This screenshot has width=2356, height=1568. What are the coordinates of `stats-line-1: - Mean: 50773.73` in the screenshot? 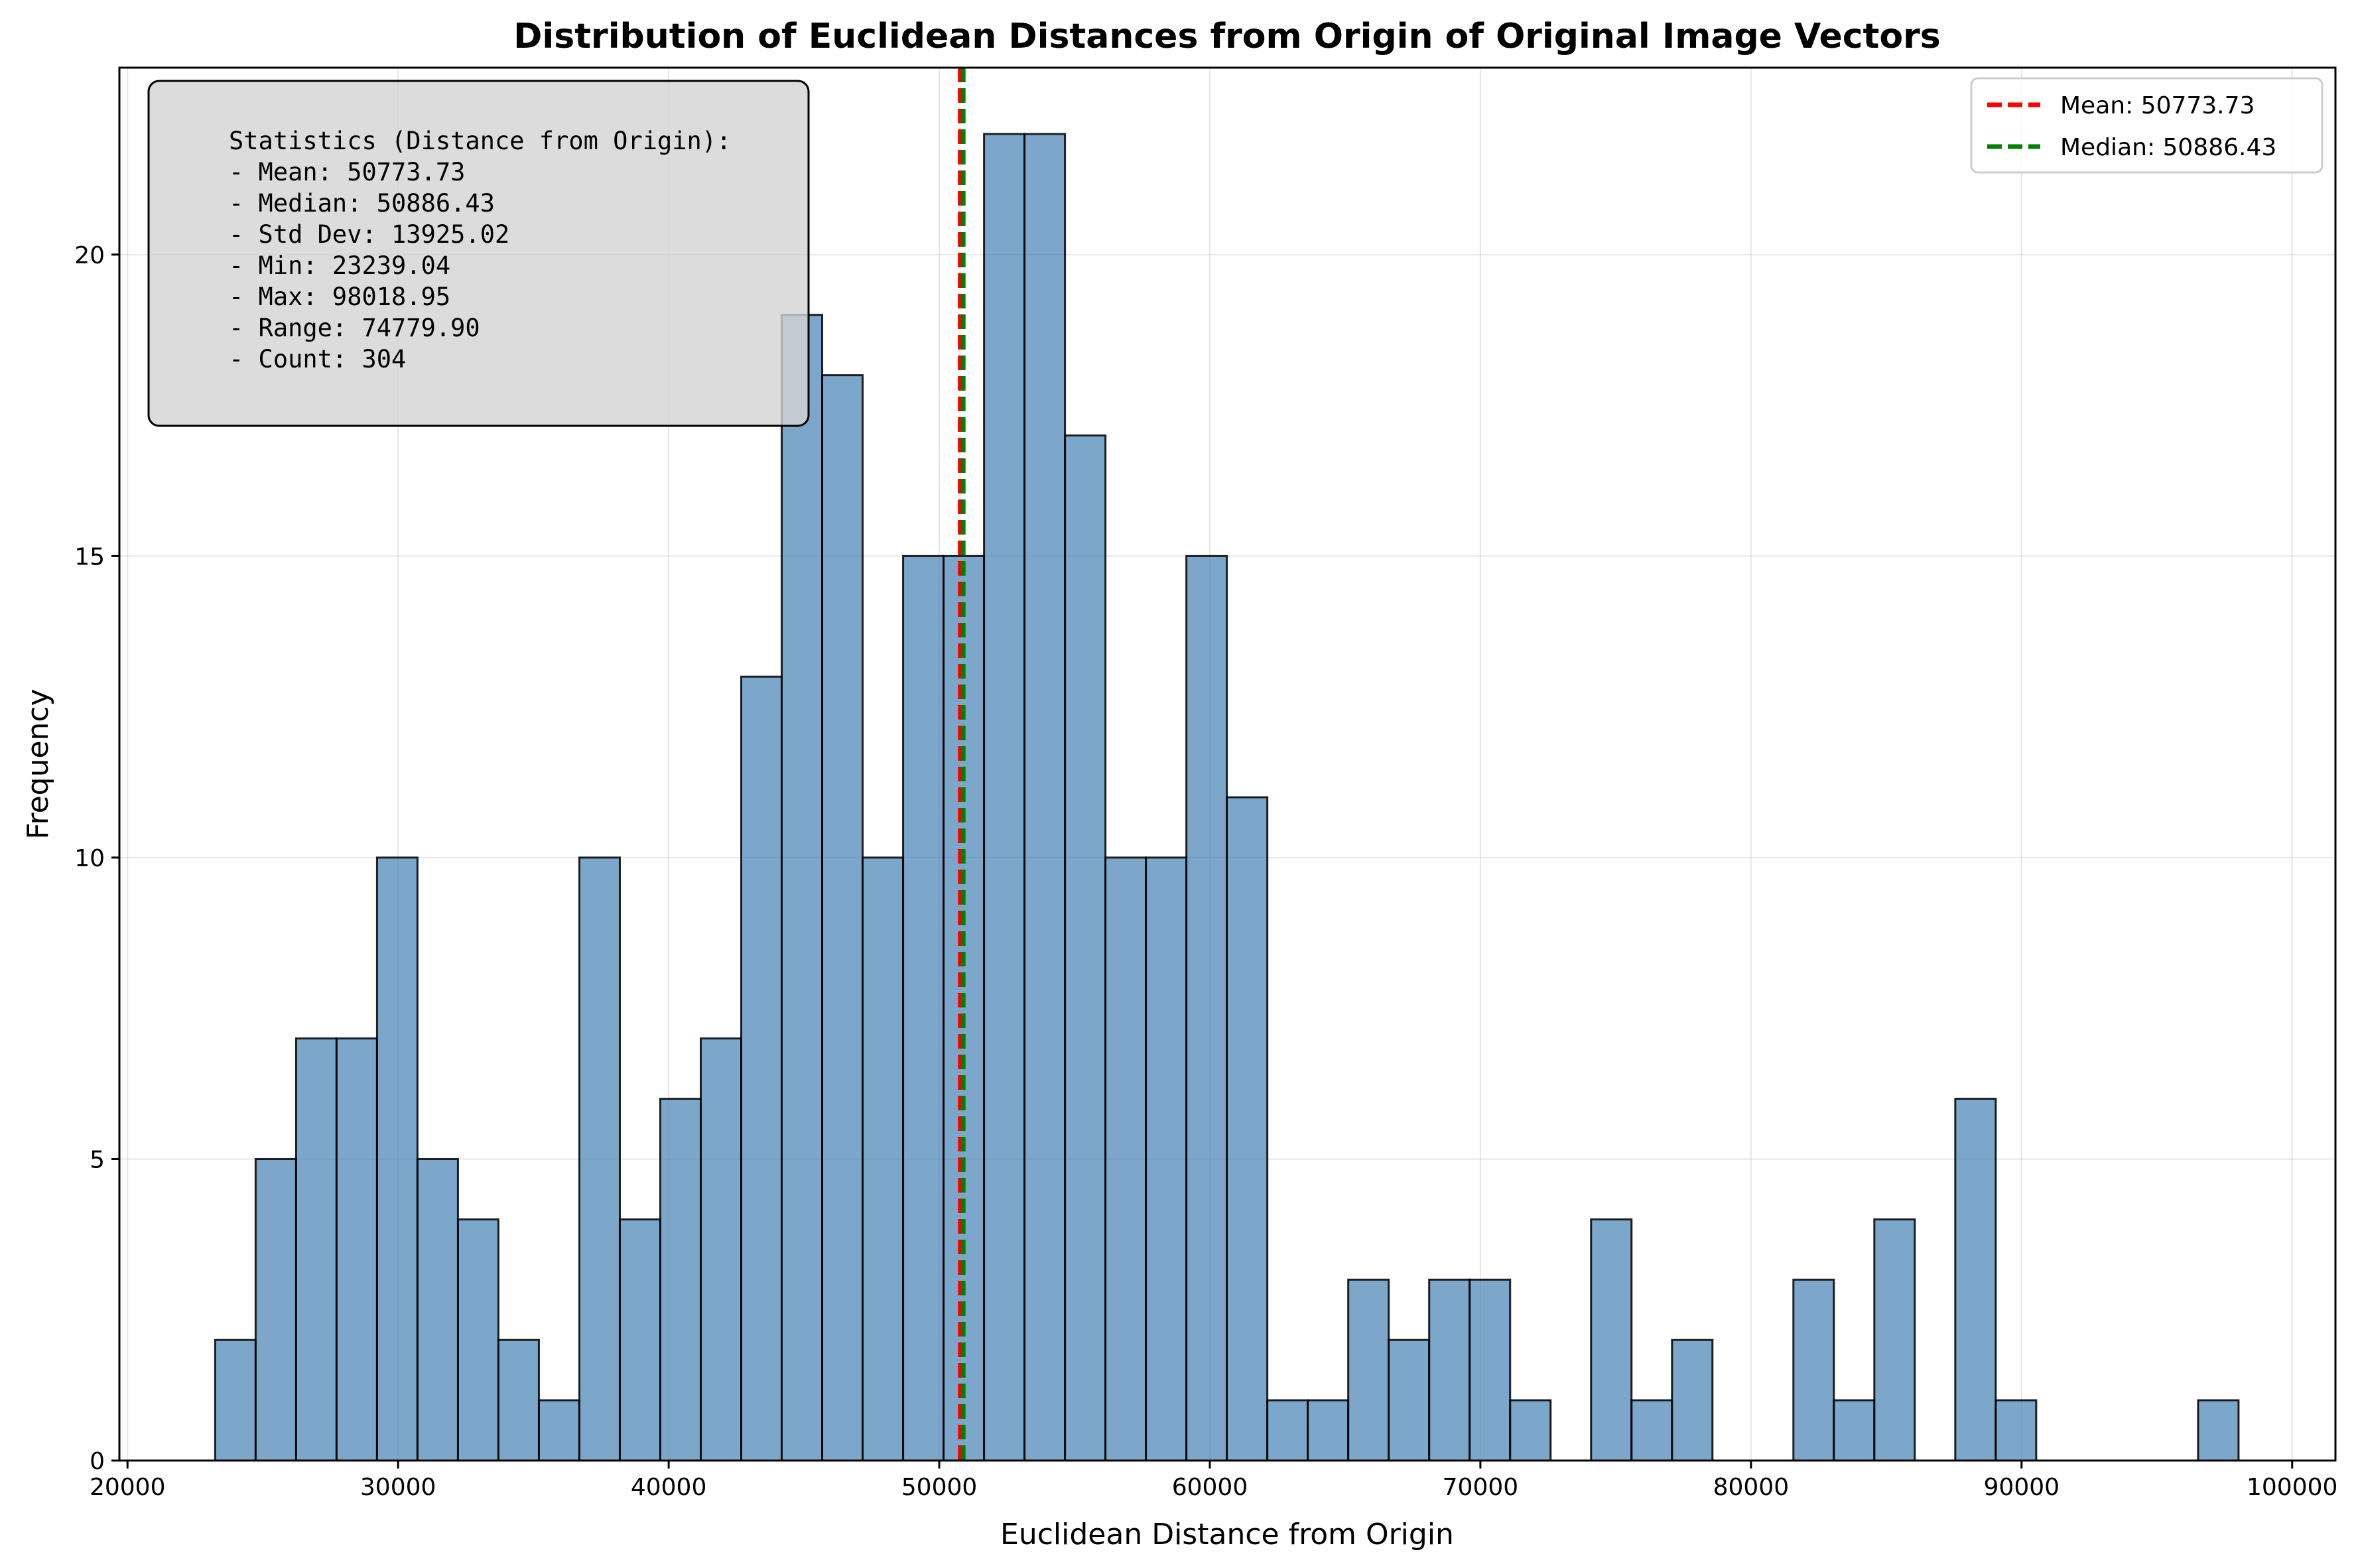 It's located at (347, 172).